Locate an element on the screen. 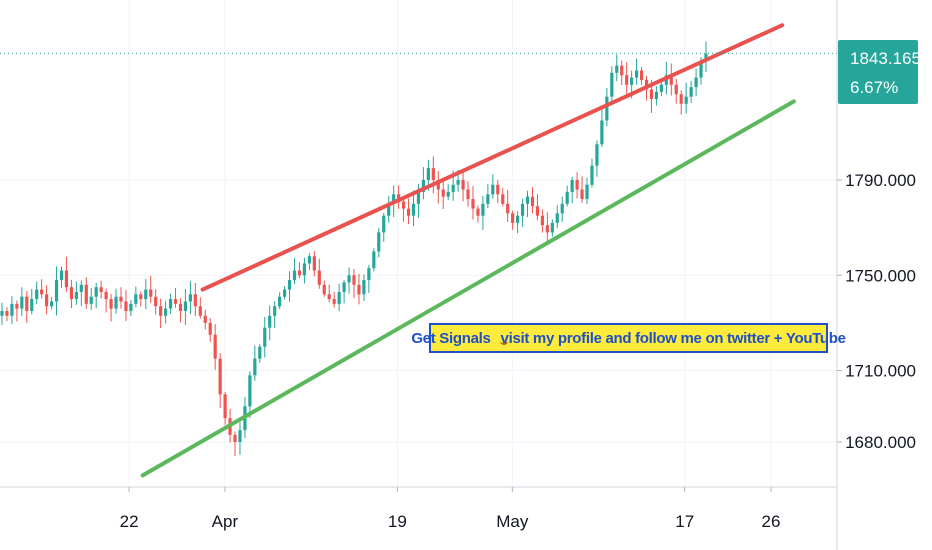 The width and height of the screenshot is (932, 550). last-price-badge-bg is located at coordinates (878, 72).